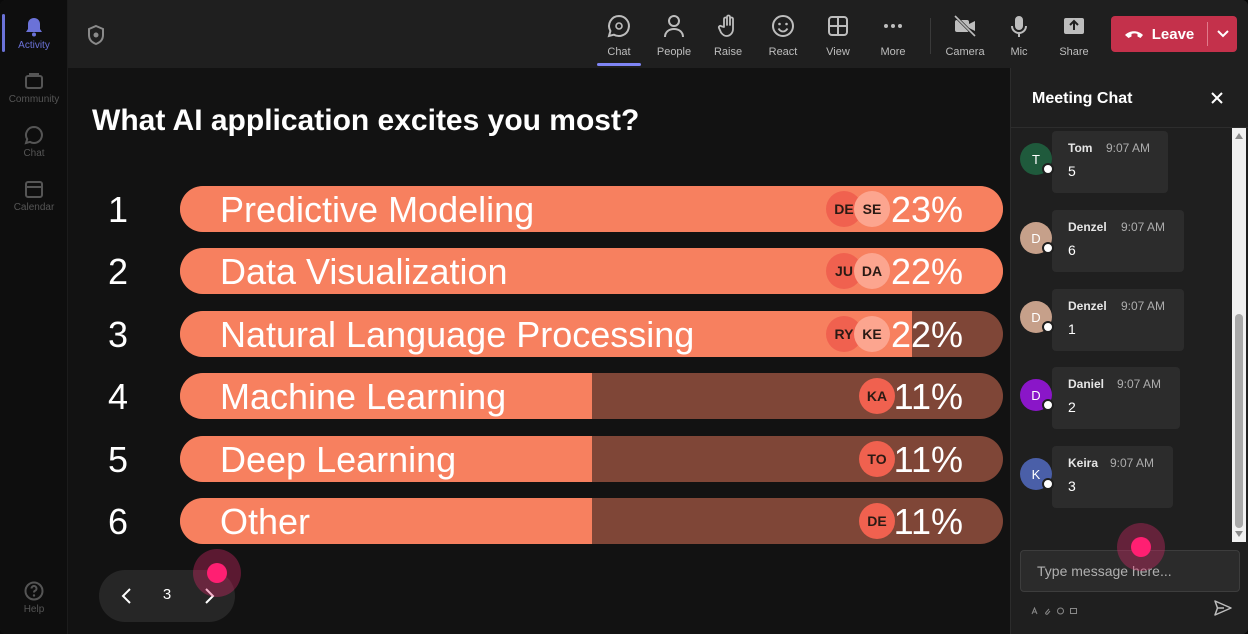 Image resolution: width=1248 pixels, height=634 pixels. Describe the element at coordinates (893, 36) in the screenshot. I see `toolbar-more-button: More` at that location.